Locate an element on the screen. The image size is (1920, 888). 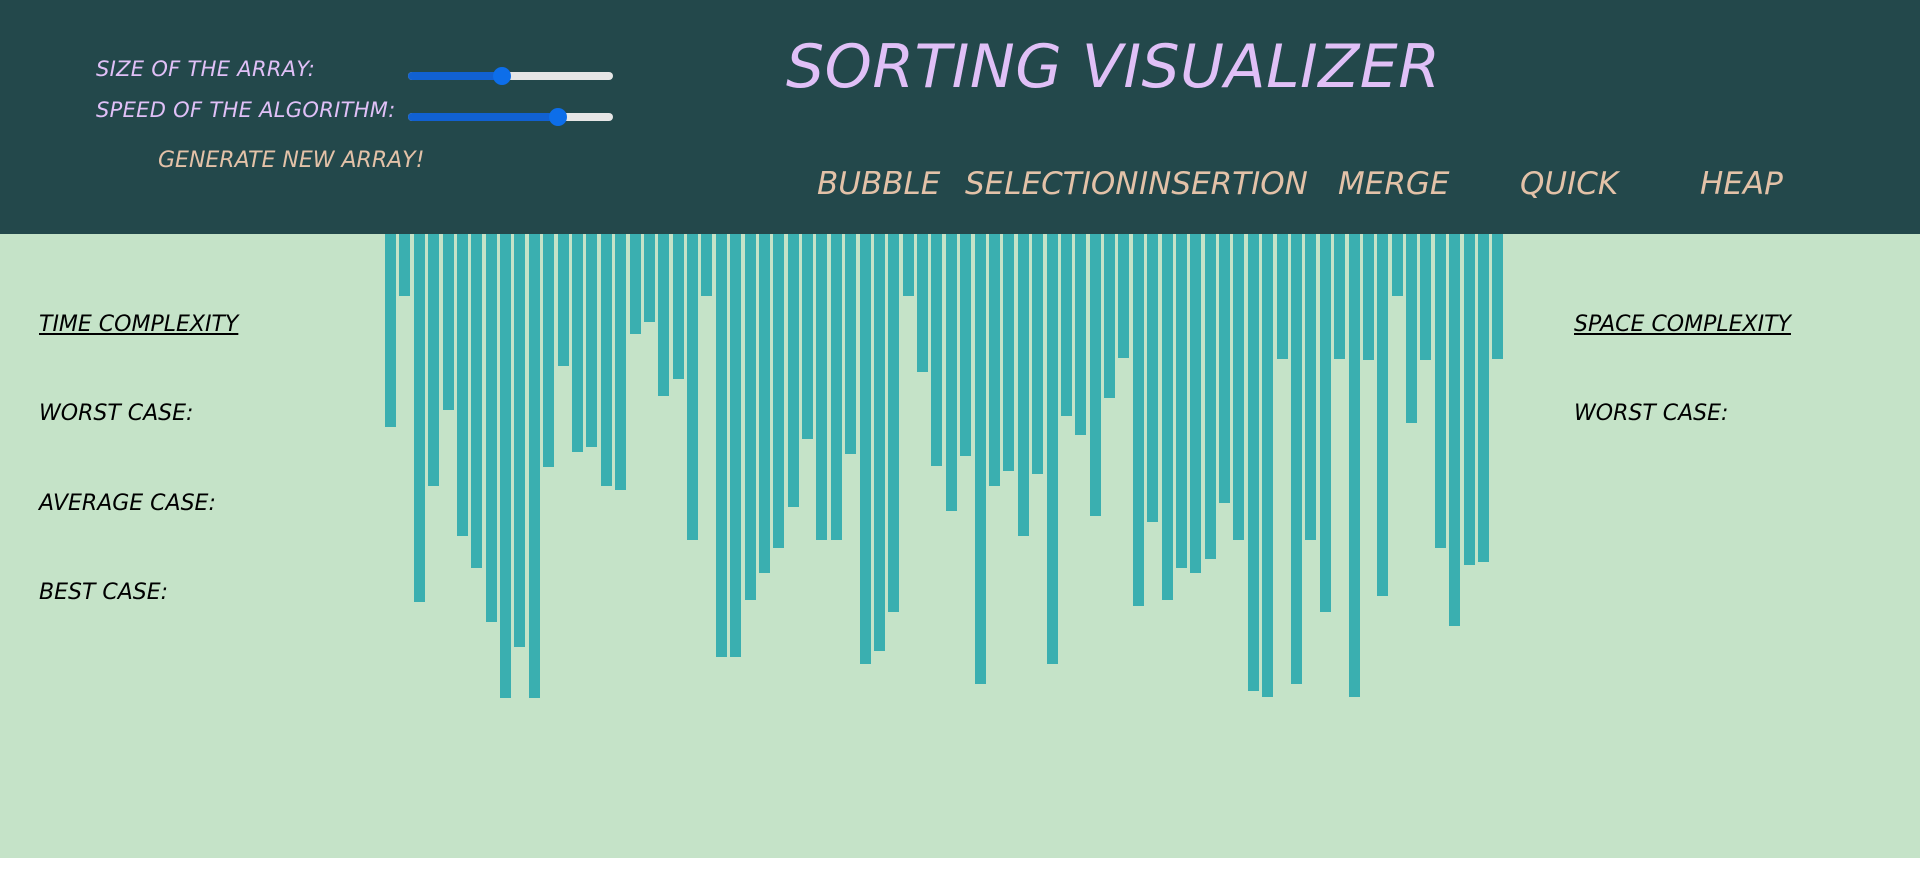
merge-sort-button: MERGE is located at coordinates (1394, 184).